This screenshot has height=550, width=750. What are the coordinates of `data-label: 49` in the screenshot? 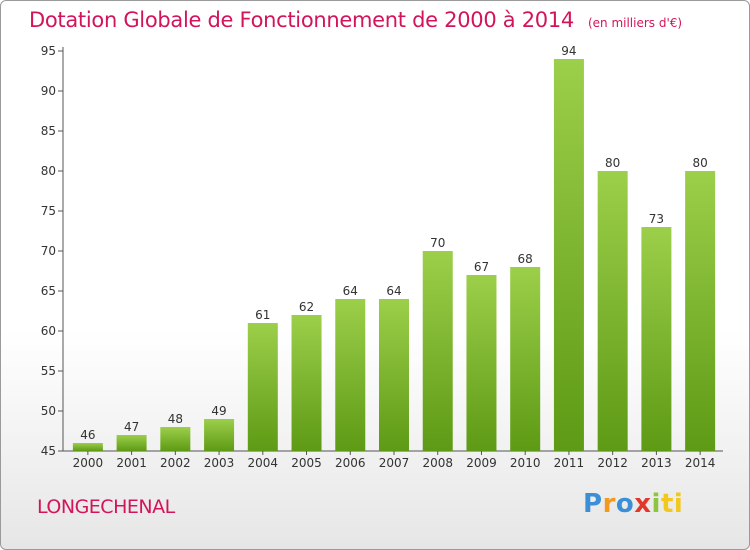 It's located at (218, 411).